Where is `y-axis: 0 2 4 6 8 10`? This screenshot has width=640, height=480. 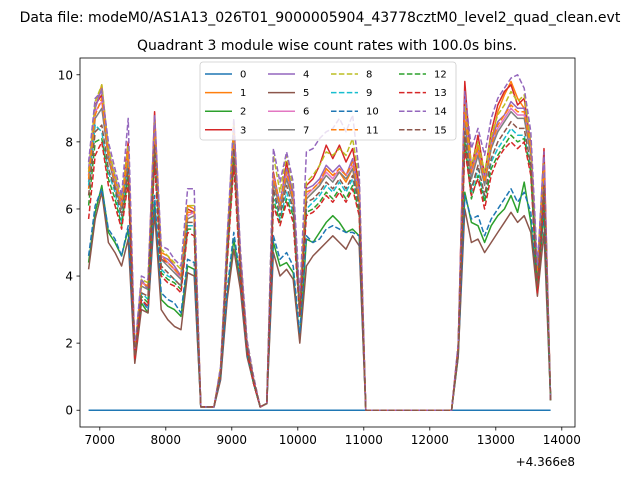
y-axis: 0 2 4 6 8 10 is located at coordinates (69, 243).